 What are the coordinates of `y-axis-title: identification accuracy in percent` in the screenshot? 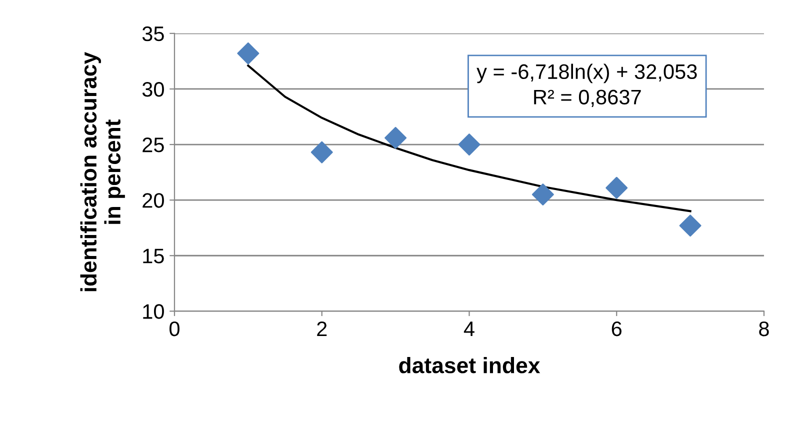 It's located at (102, 172).